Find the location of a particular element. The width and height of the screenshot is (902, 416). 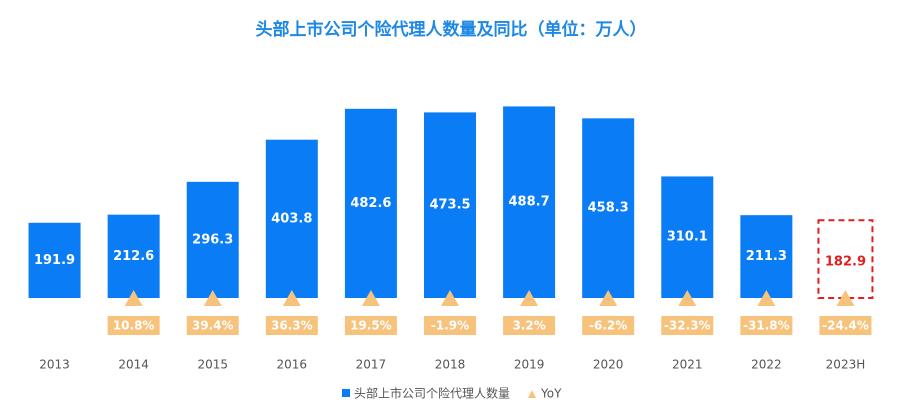

legend-label: YoY is located at coordinates (551, 394).